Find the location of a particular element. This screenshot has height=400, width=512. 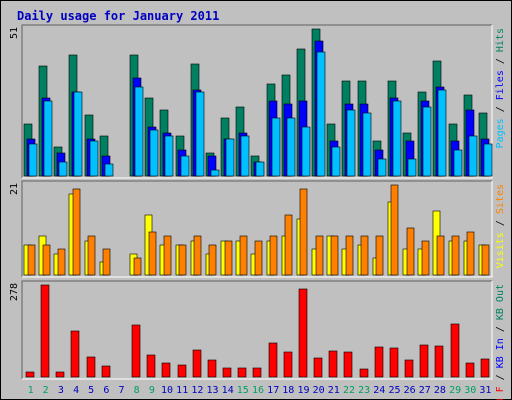

day-label-30: 30 is located at coordinates (470, 390).